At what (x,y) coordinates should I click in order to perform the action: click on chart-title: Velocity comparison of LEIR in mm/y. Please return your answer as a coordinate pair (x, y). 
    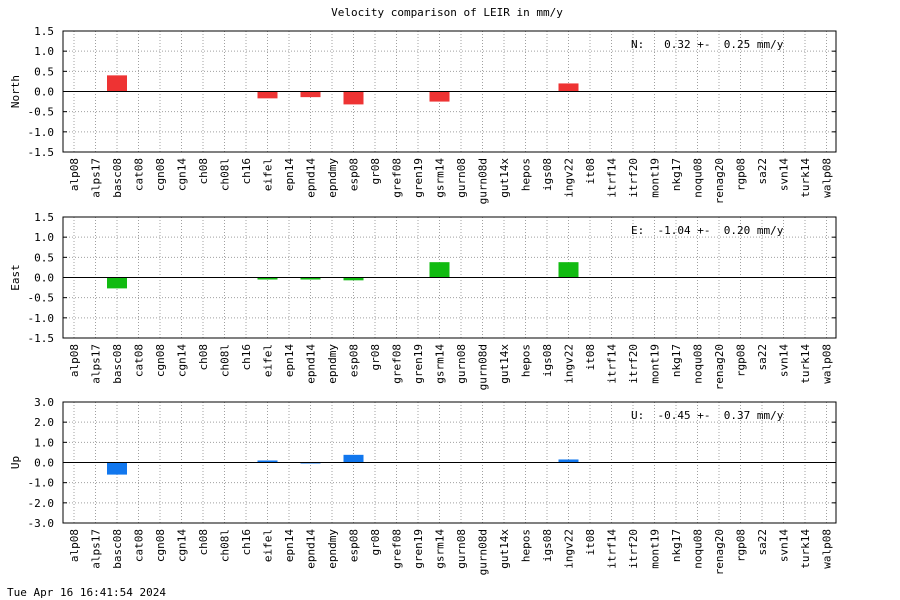
    Looking at the image, I should click on (447, 12).